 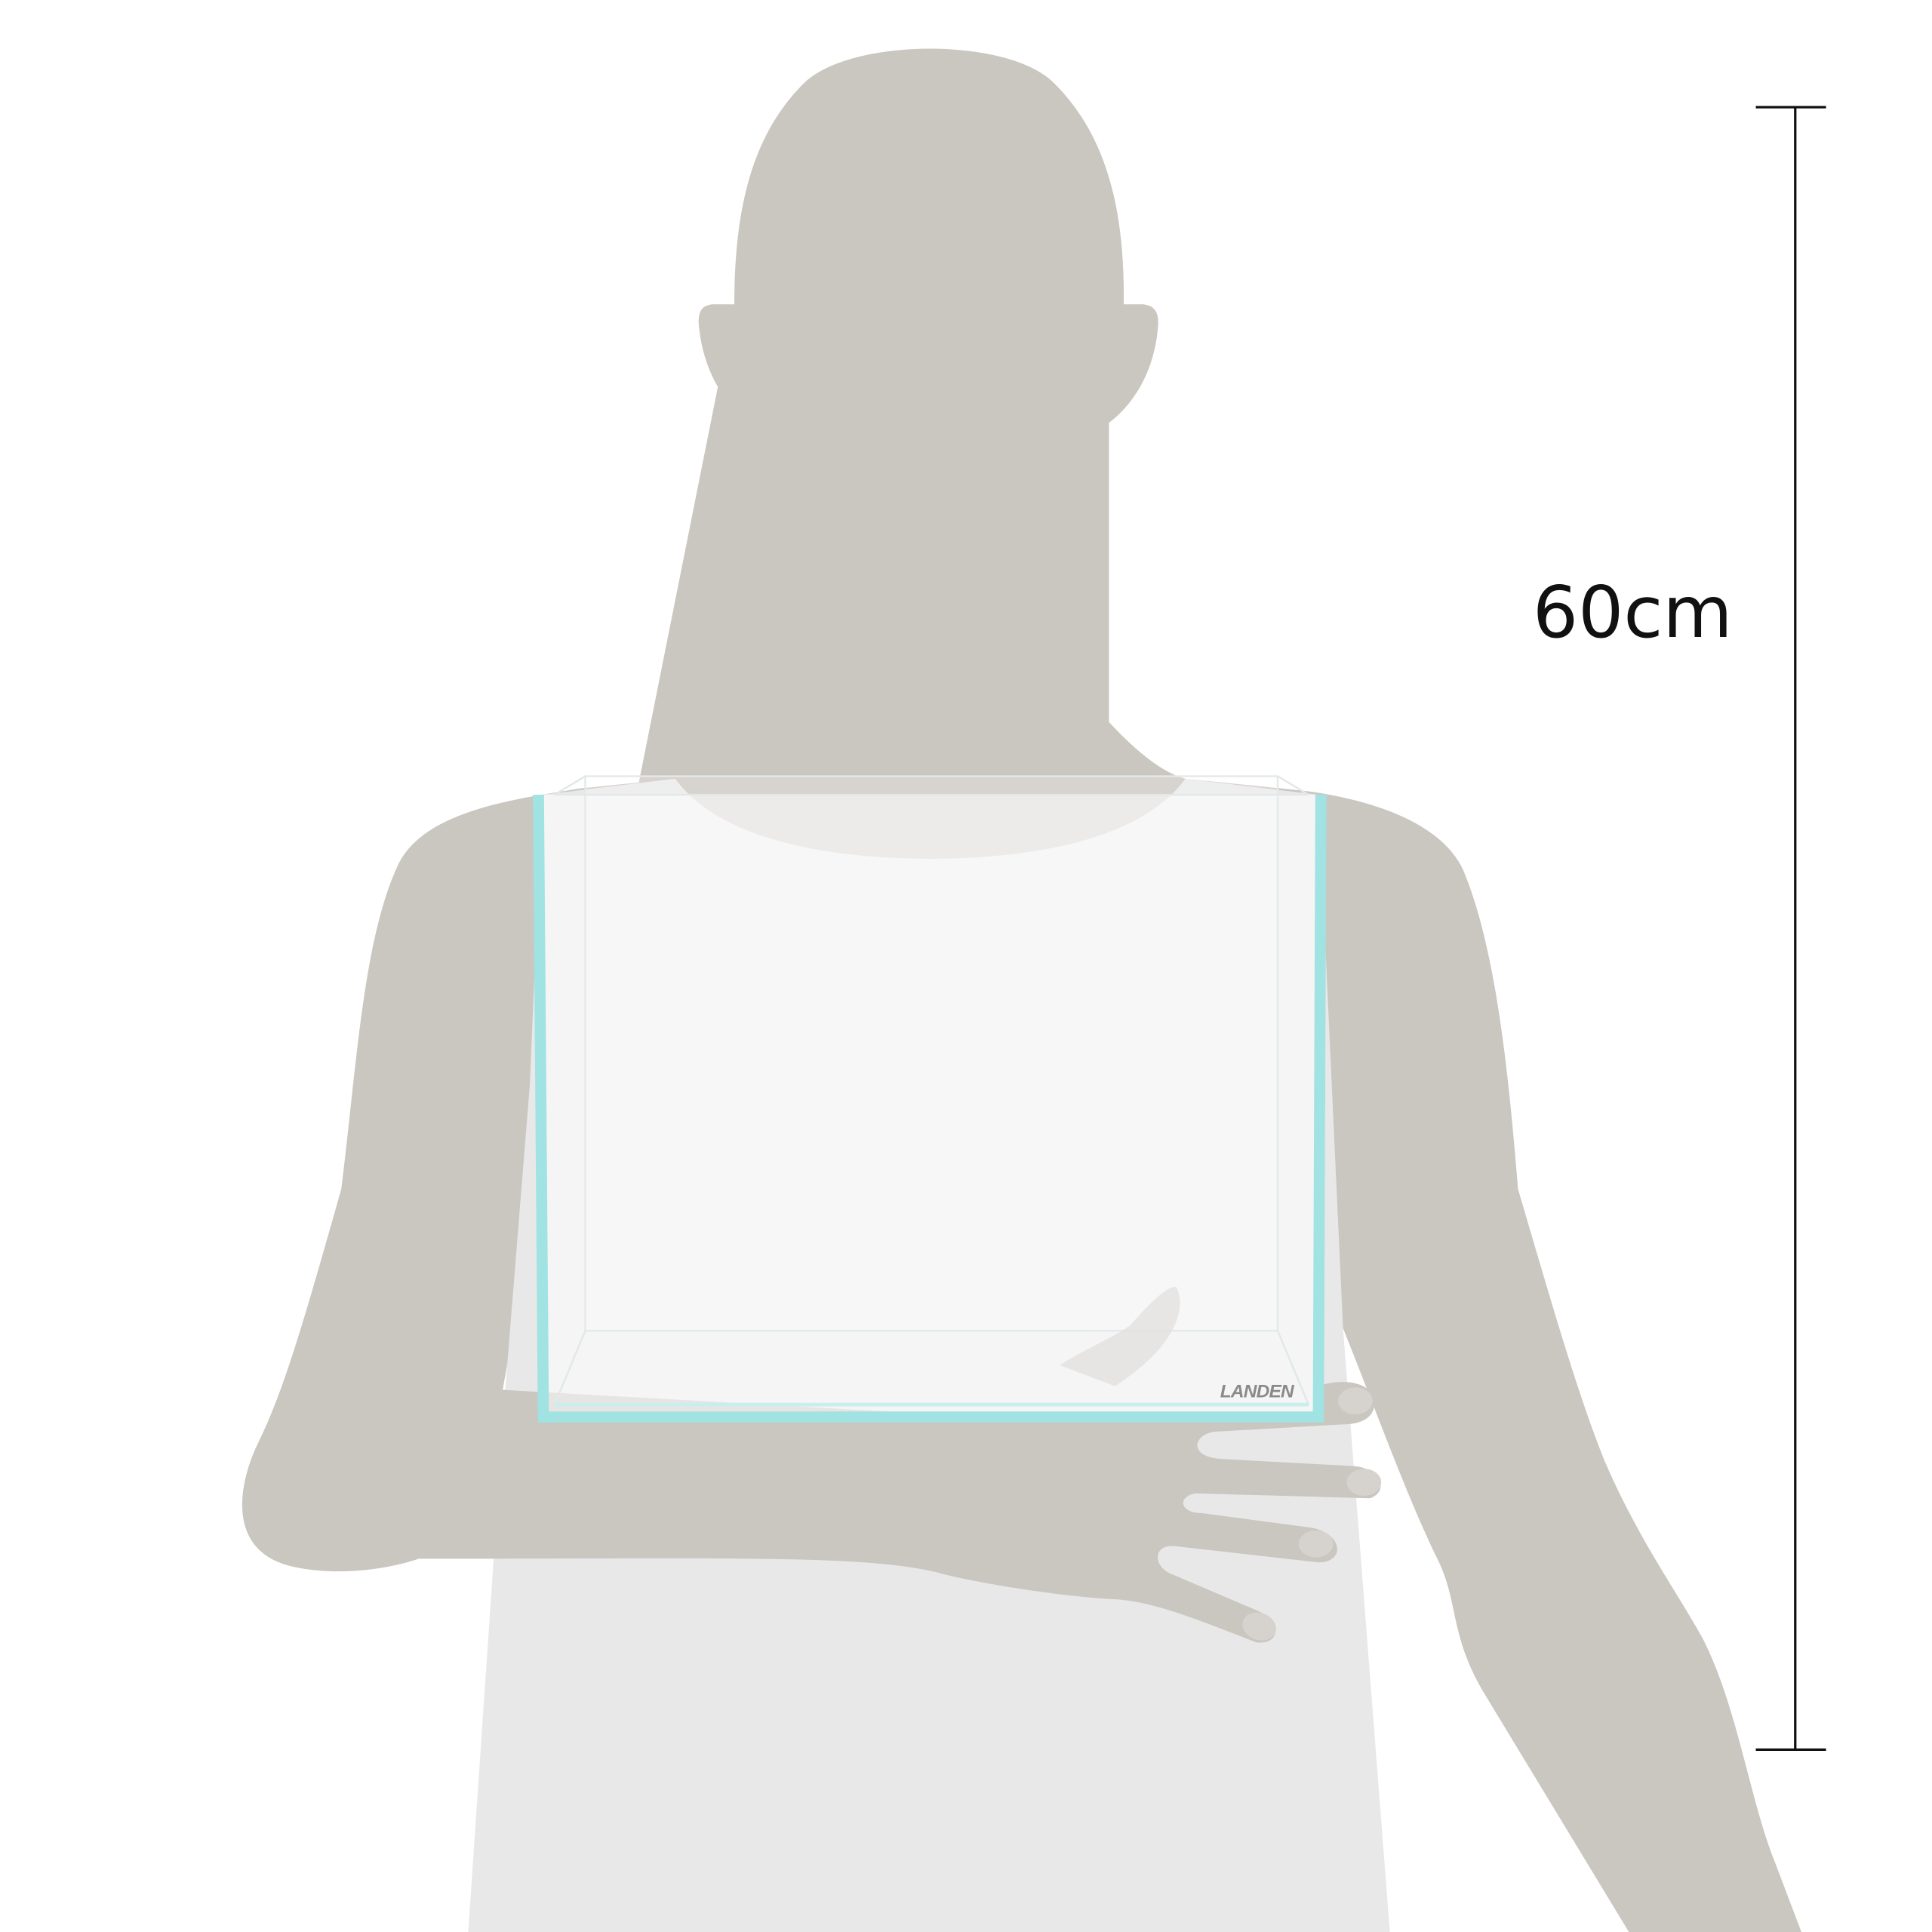 I want to click on brand-logo: LANDEN, so click(x=1257, y=1391).